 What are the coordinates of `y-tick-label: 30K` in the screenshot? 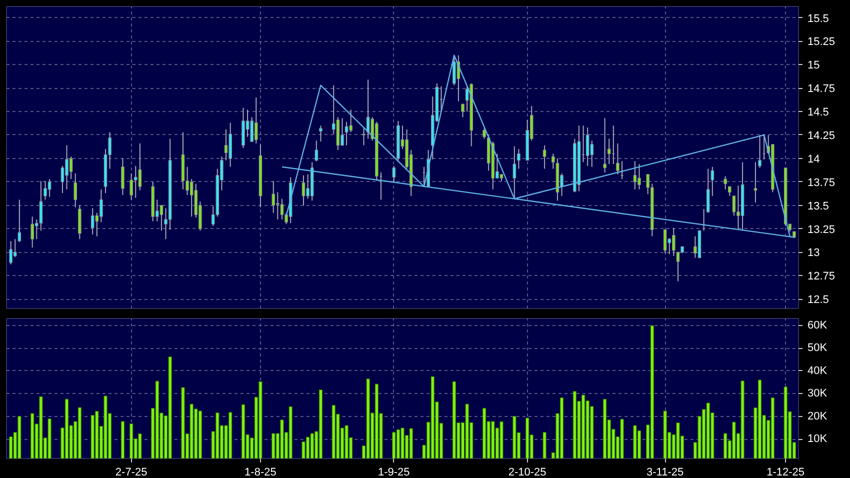 It's located at (818, 394).